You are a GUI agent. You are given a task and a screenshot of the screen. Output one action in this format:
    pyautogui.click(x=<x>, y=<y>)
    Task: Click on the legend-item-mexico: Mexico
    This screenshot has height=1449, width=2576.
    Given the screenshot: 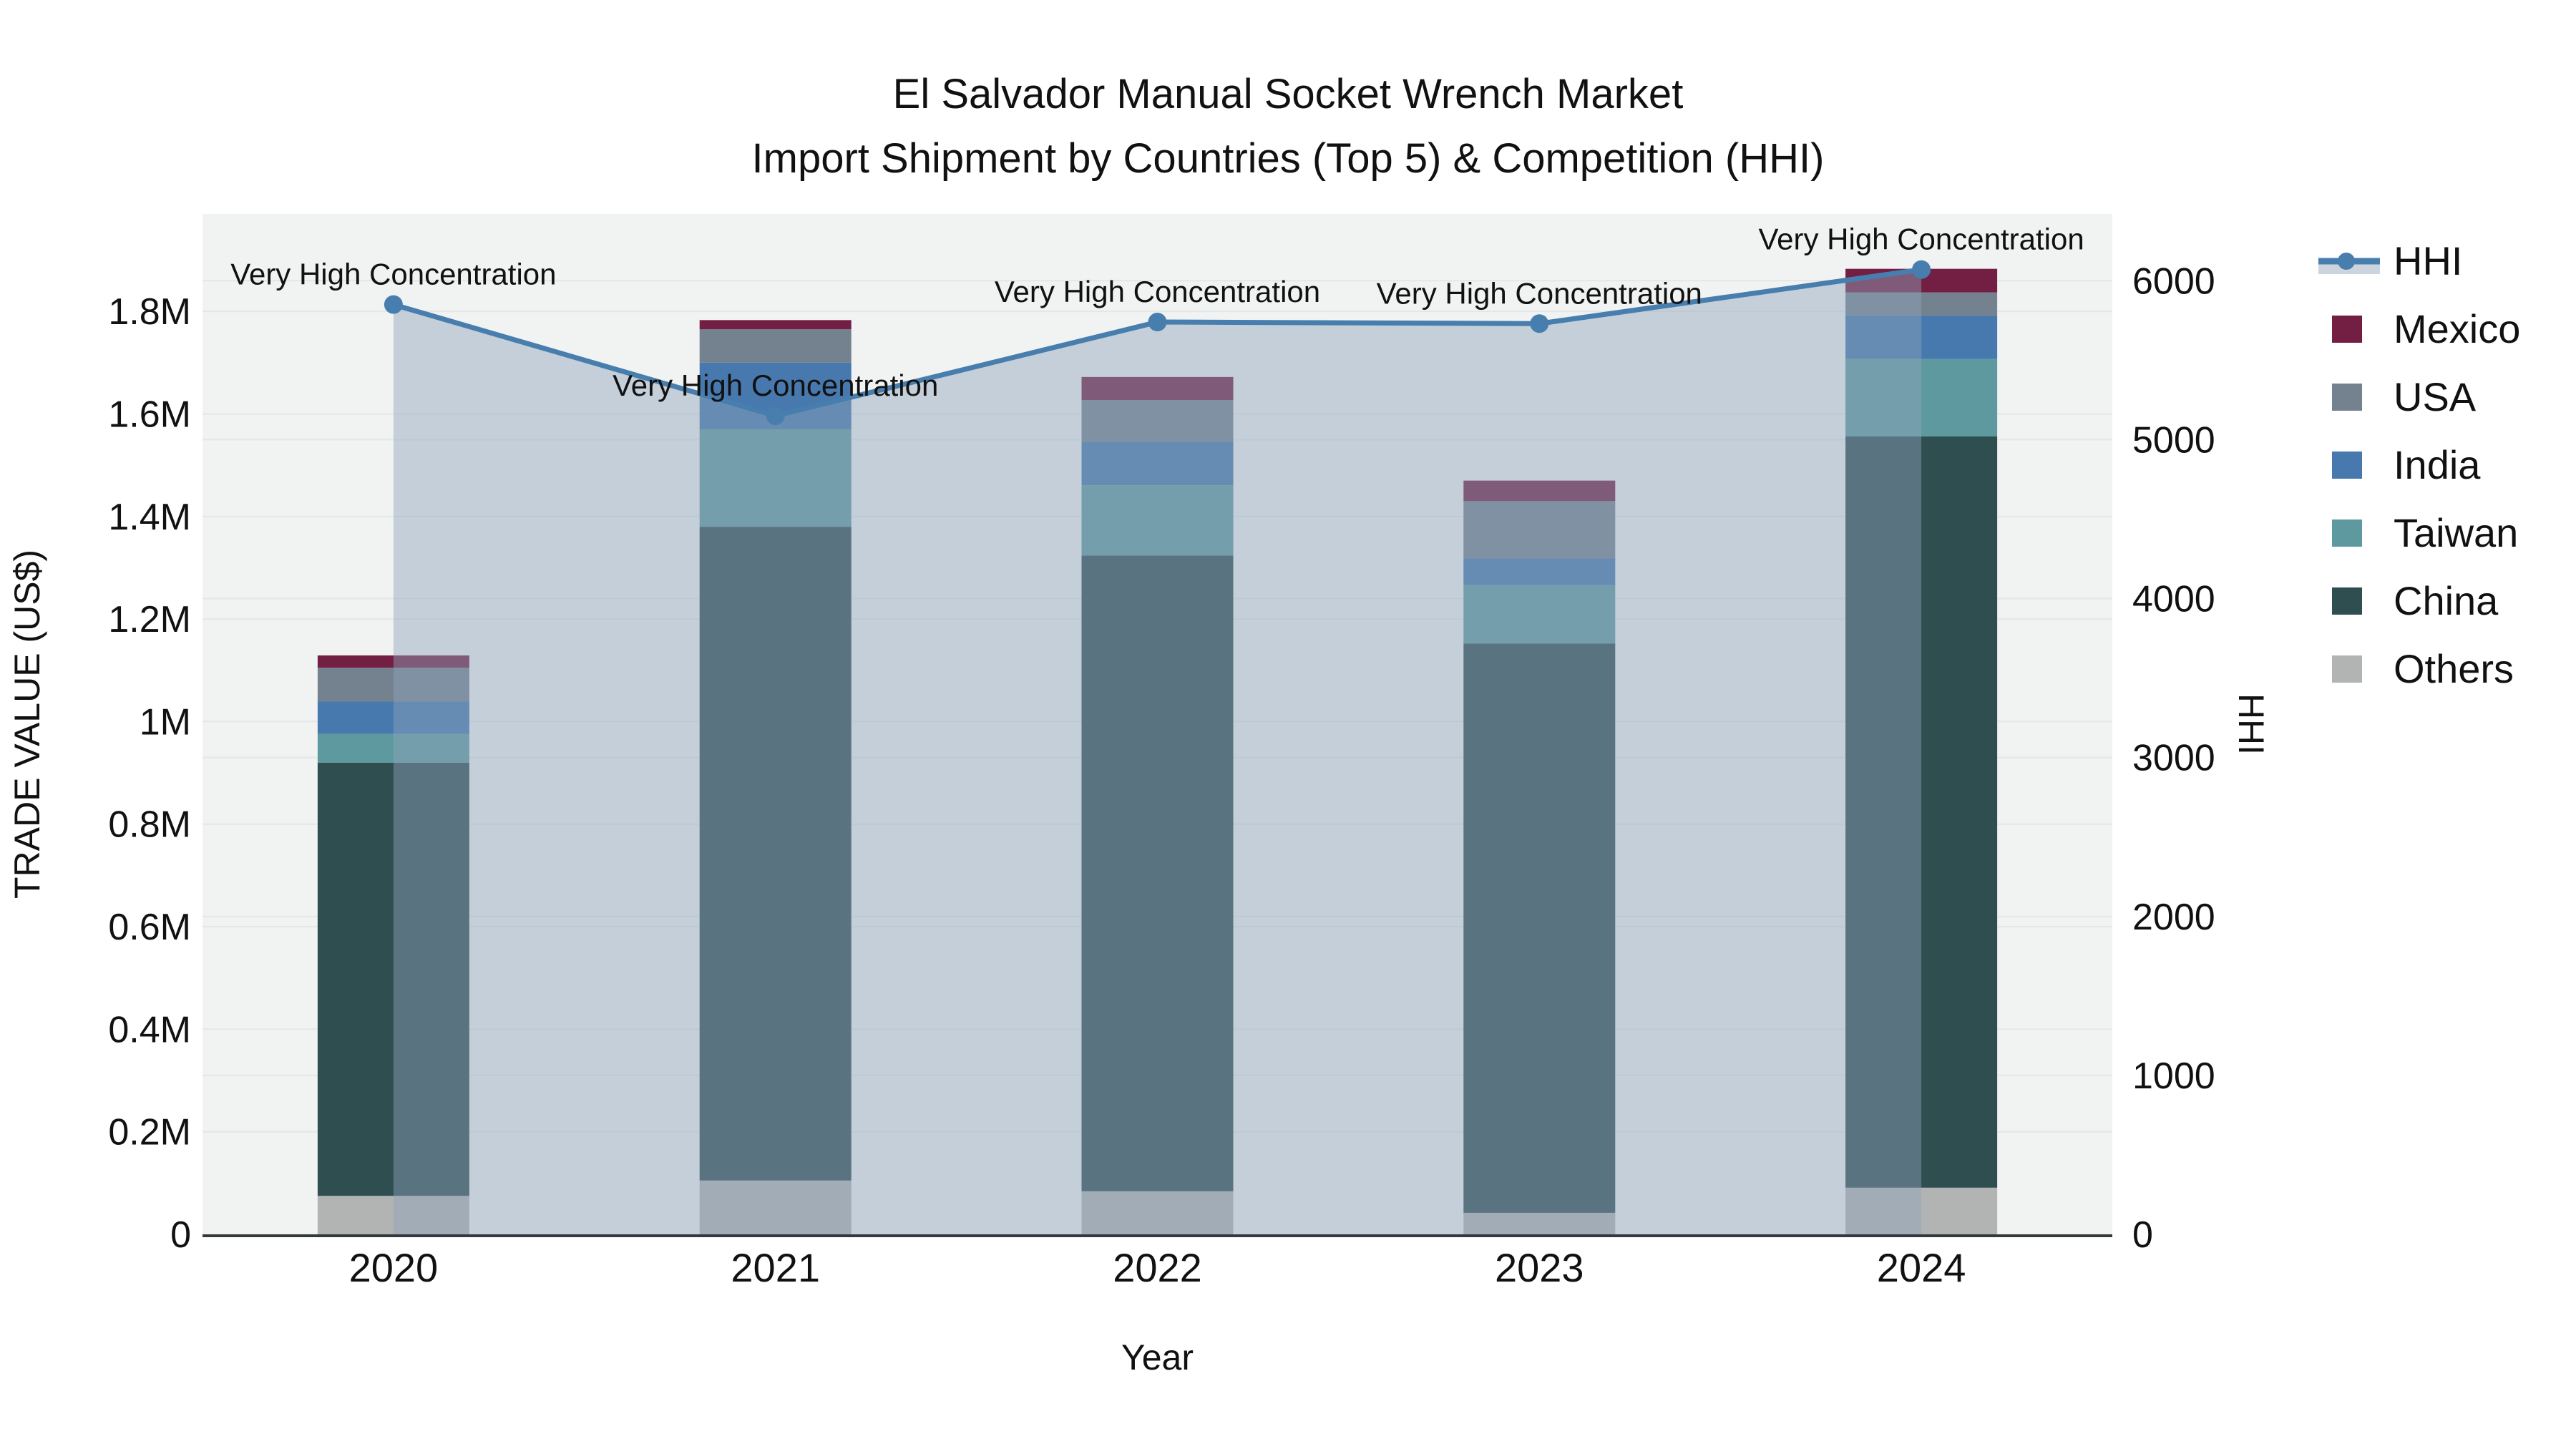 What is the action you would take?
    pyautogui.click(x=2426, y=328)
    